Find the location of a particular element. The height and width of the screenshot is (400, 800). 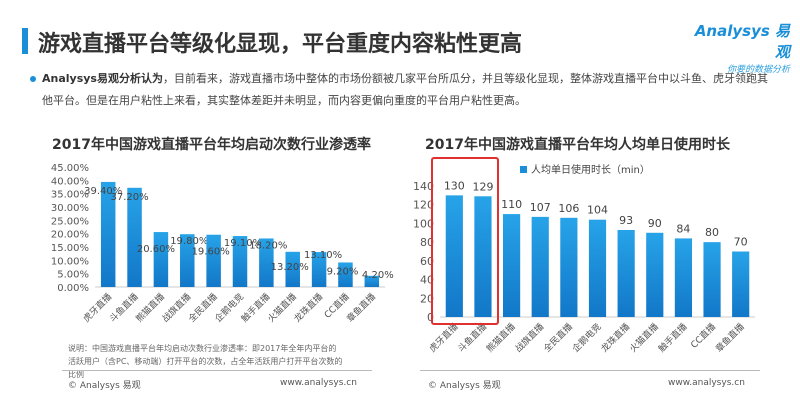

data-label: 70 is located at coordinates (741, 242).